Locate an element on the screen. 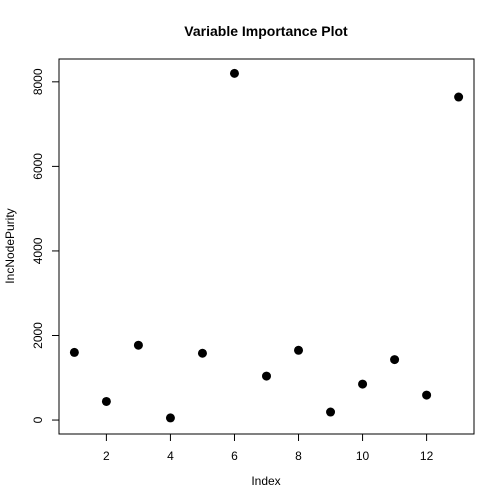 Image resolution: width=504 pixels, height=504 pixels. y-tick-label: 4000 is located at coordinates (38, 250).